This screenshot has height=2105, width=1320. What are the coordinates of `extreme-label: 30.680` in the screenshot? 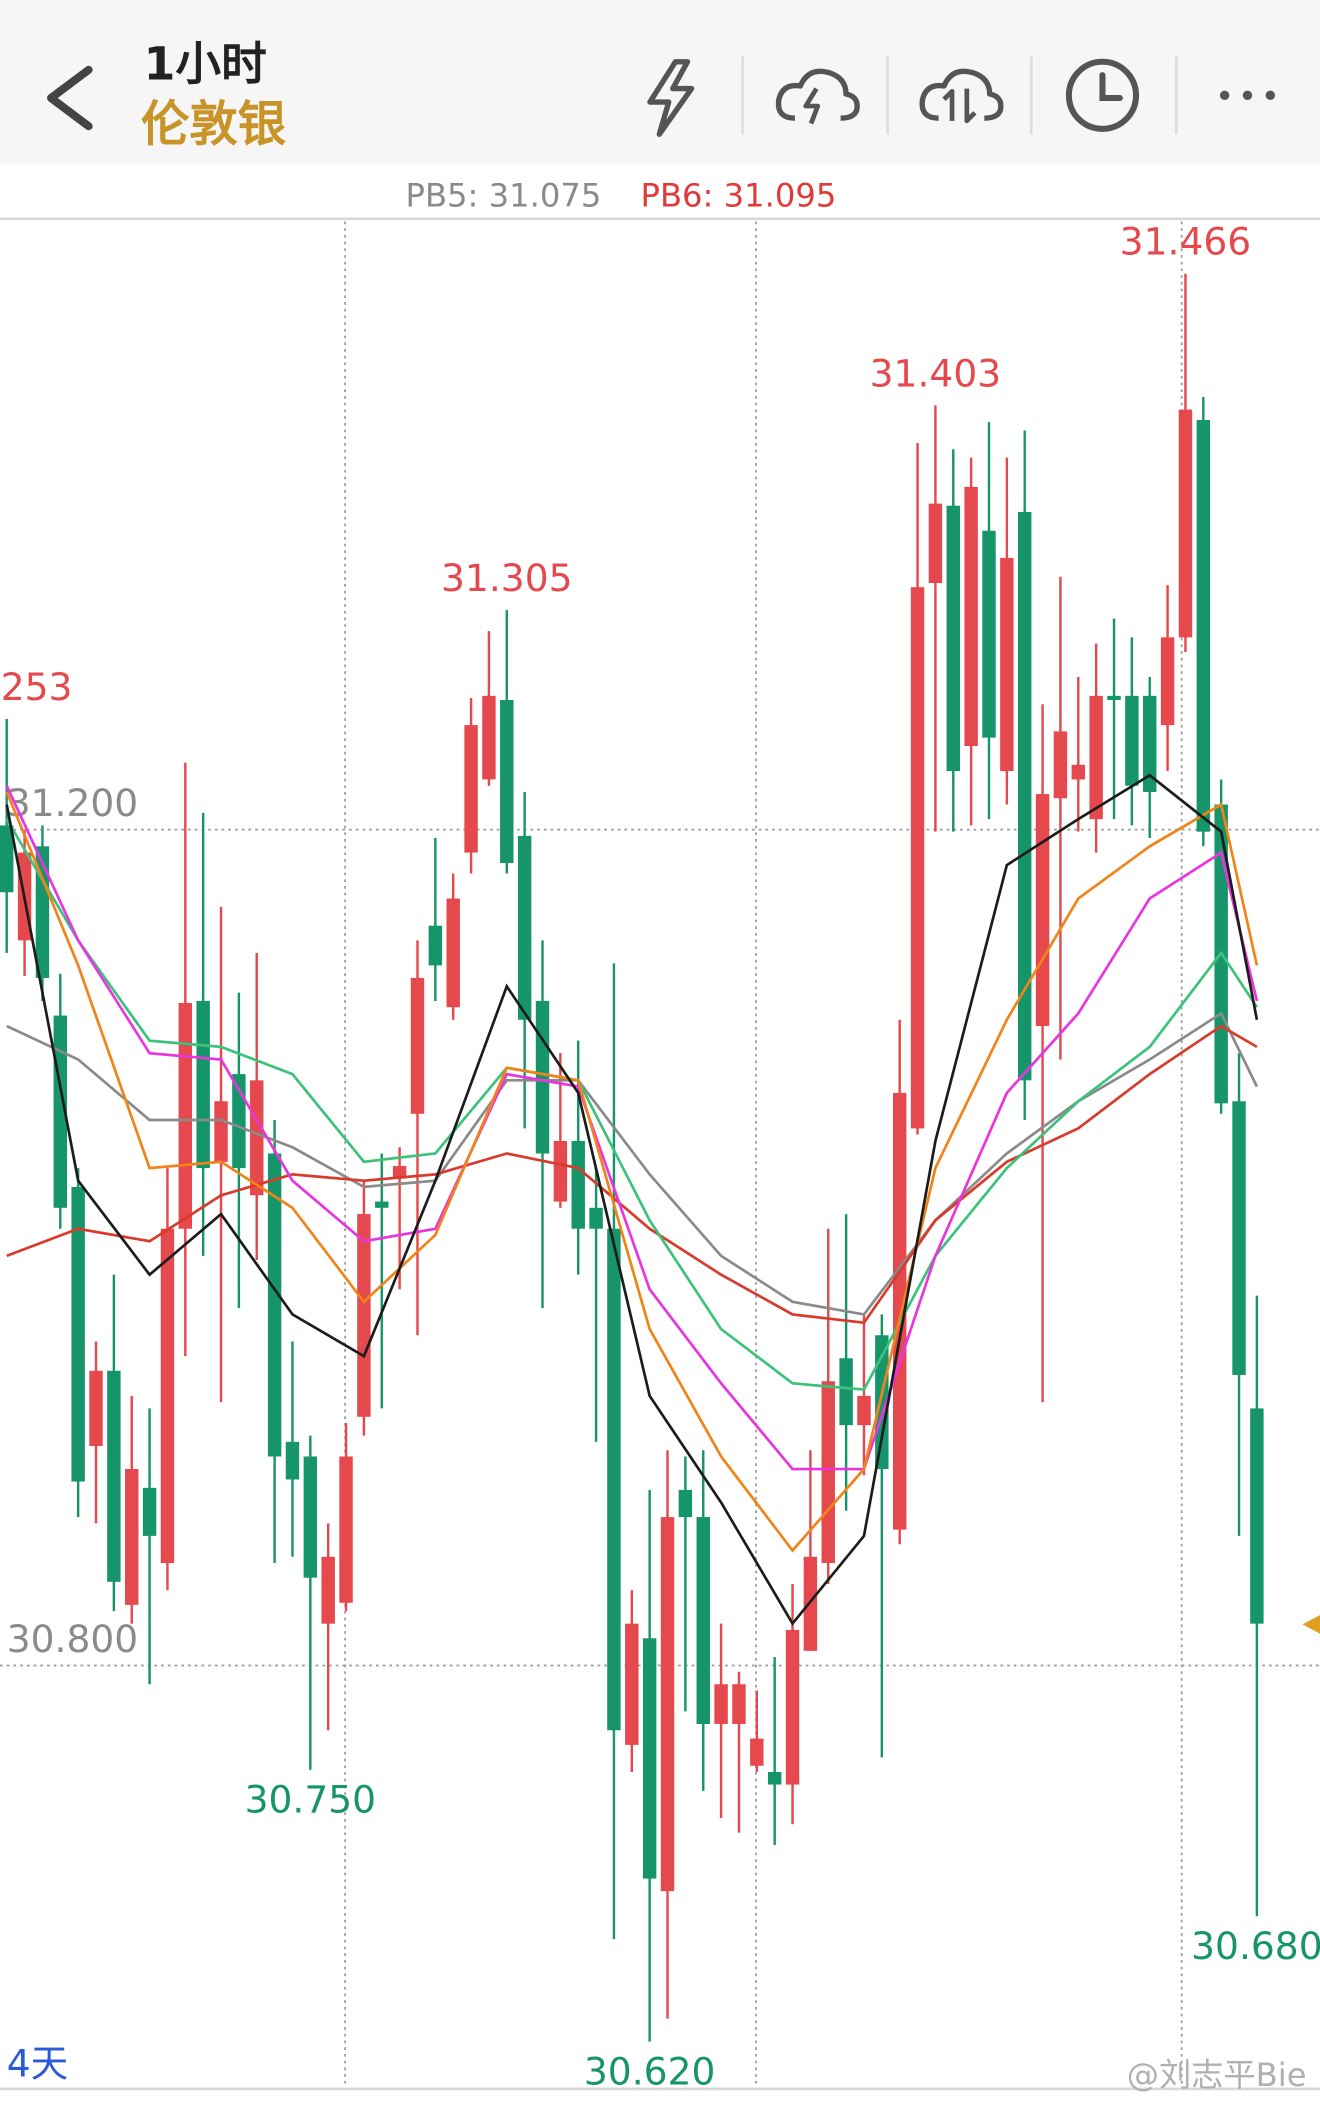 It's located at (1255, 1946).